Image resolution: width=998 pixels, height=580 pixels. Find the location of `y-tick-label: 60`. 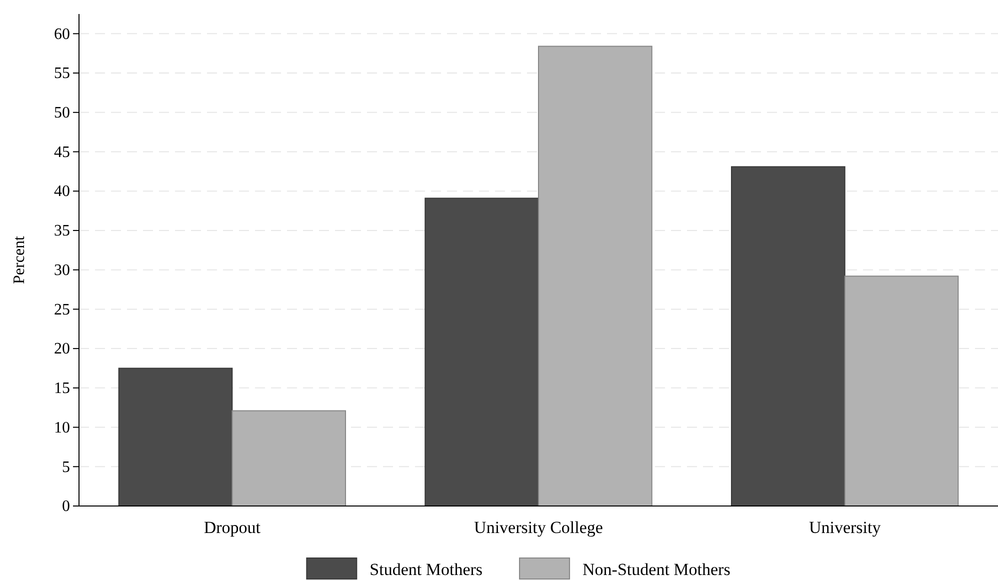

y-tick-label: 60 is located at coordinates (62, 34).